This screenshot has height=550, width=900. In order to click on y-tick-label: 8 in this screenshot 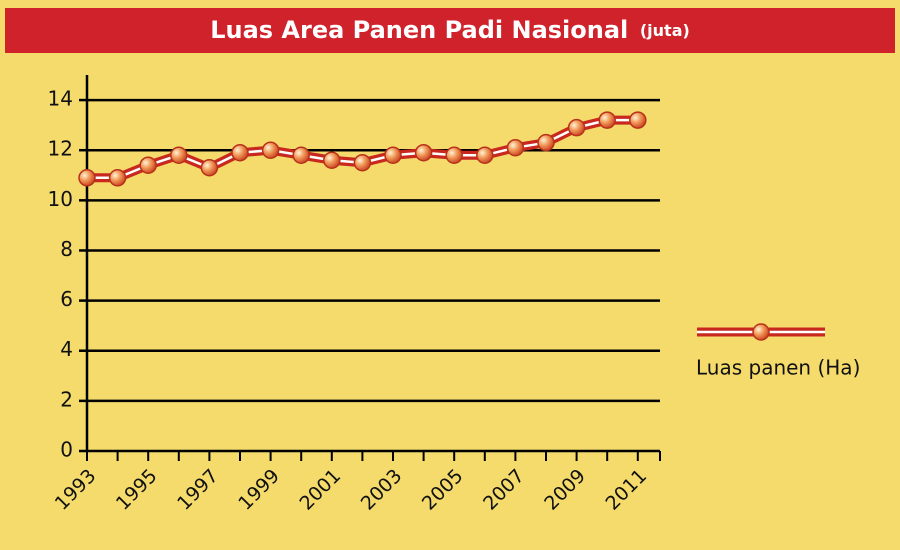, I will do `click(66, 249)`.